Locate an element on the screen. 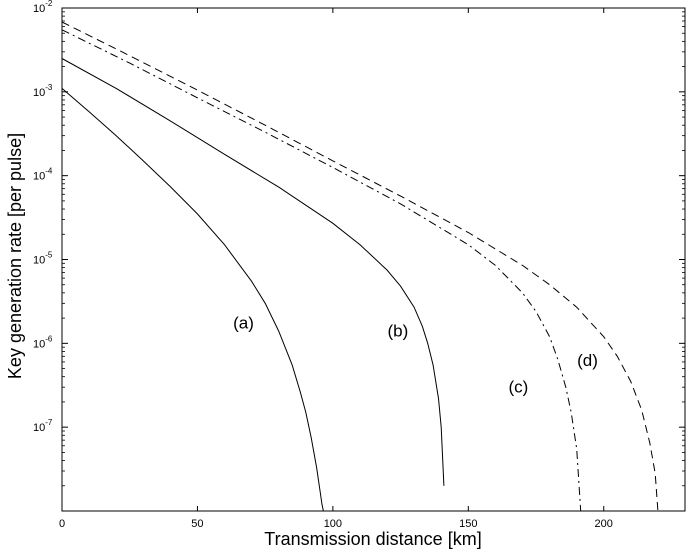  curve-label: (c) is located at coordinates (519, 386).